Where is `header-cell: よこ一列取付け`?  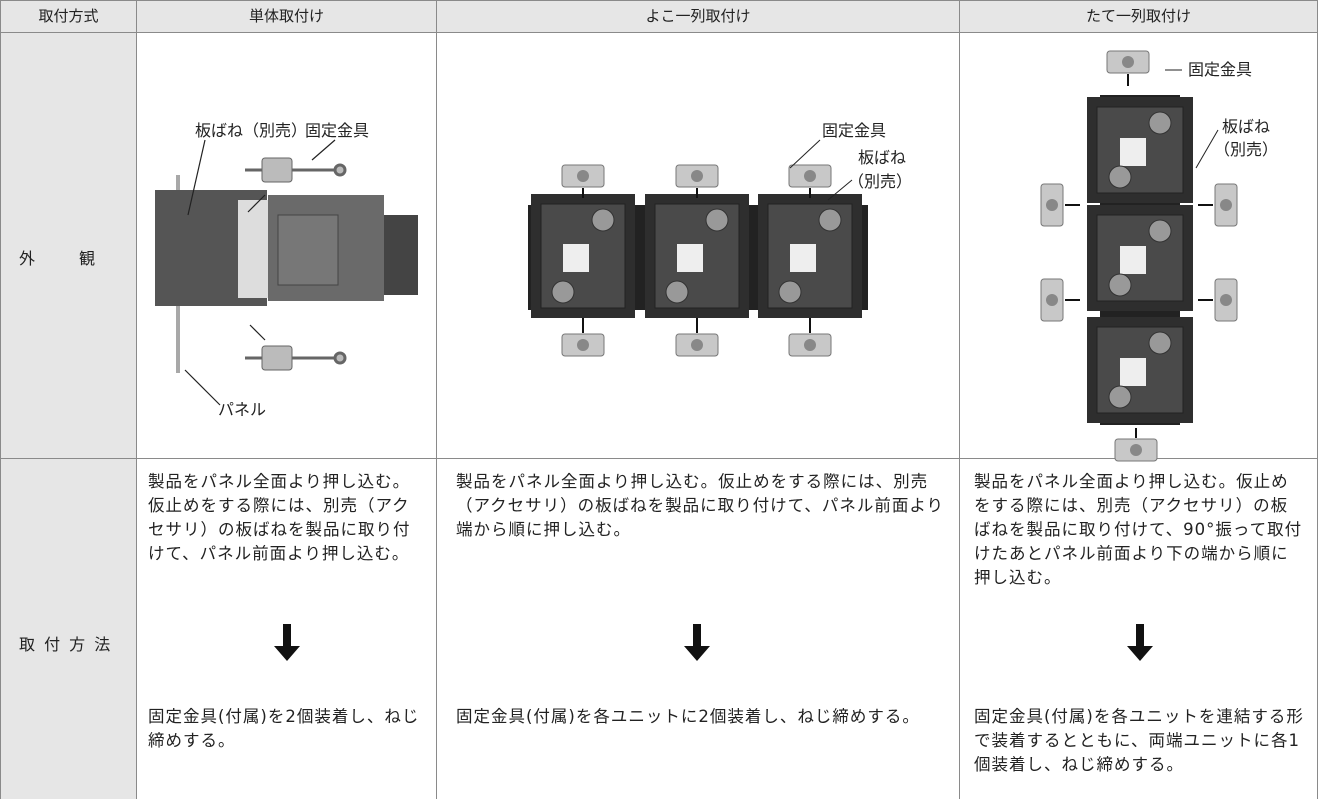
header-cell: よこ一列取付け is located at coordinates (698, 16).